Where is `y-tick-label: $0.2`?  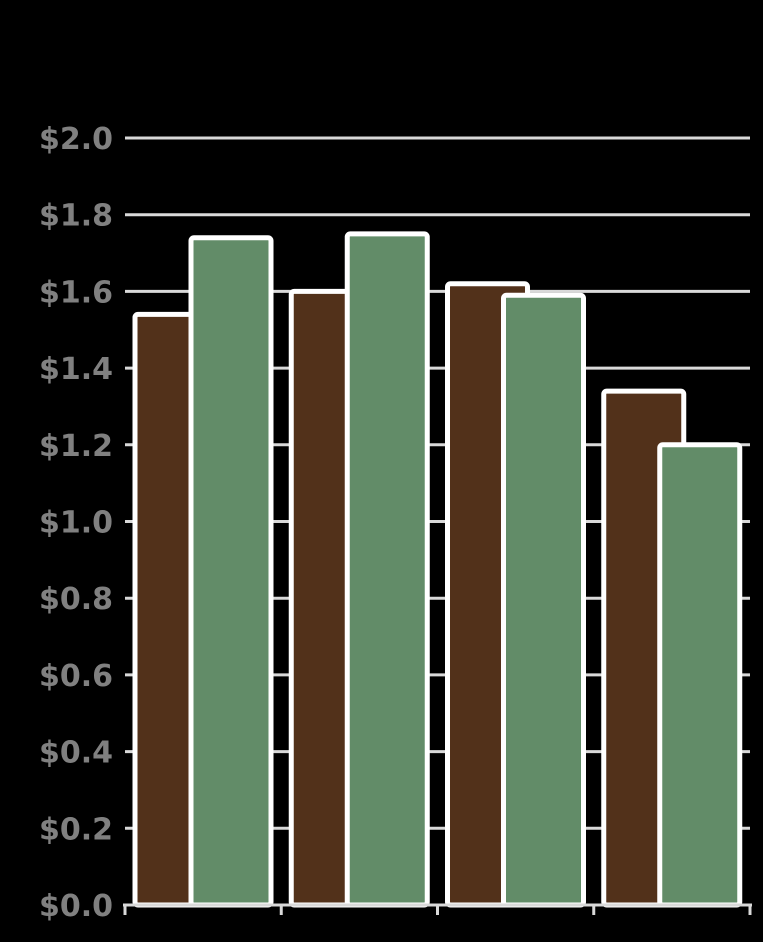
y-tick-label: $0.2 is located at coordinates (76, 829).